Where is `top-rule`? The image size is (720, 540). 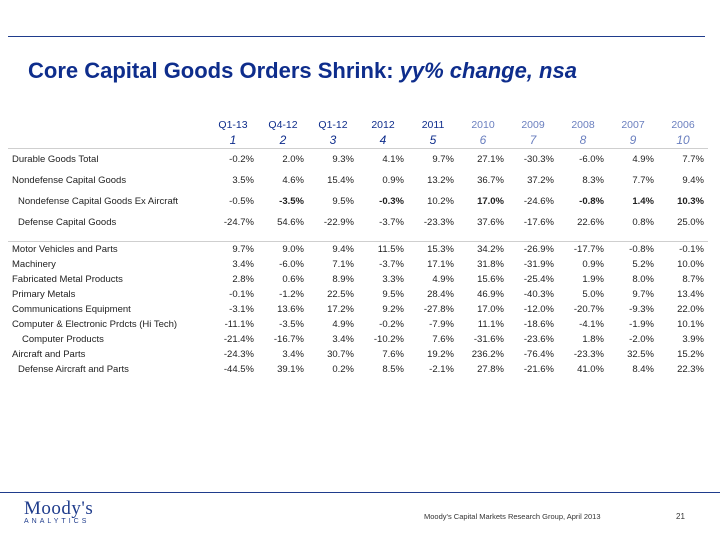
top-rule is located at coordinates (356, 36).